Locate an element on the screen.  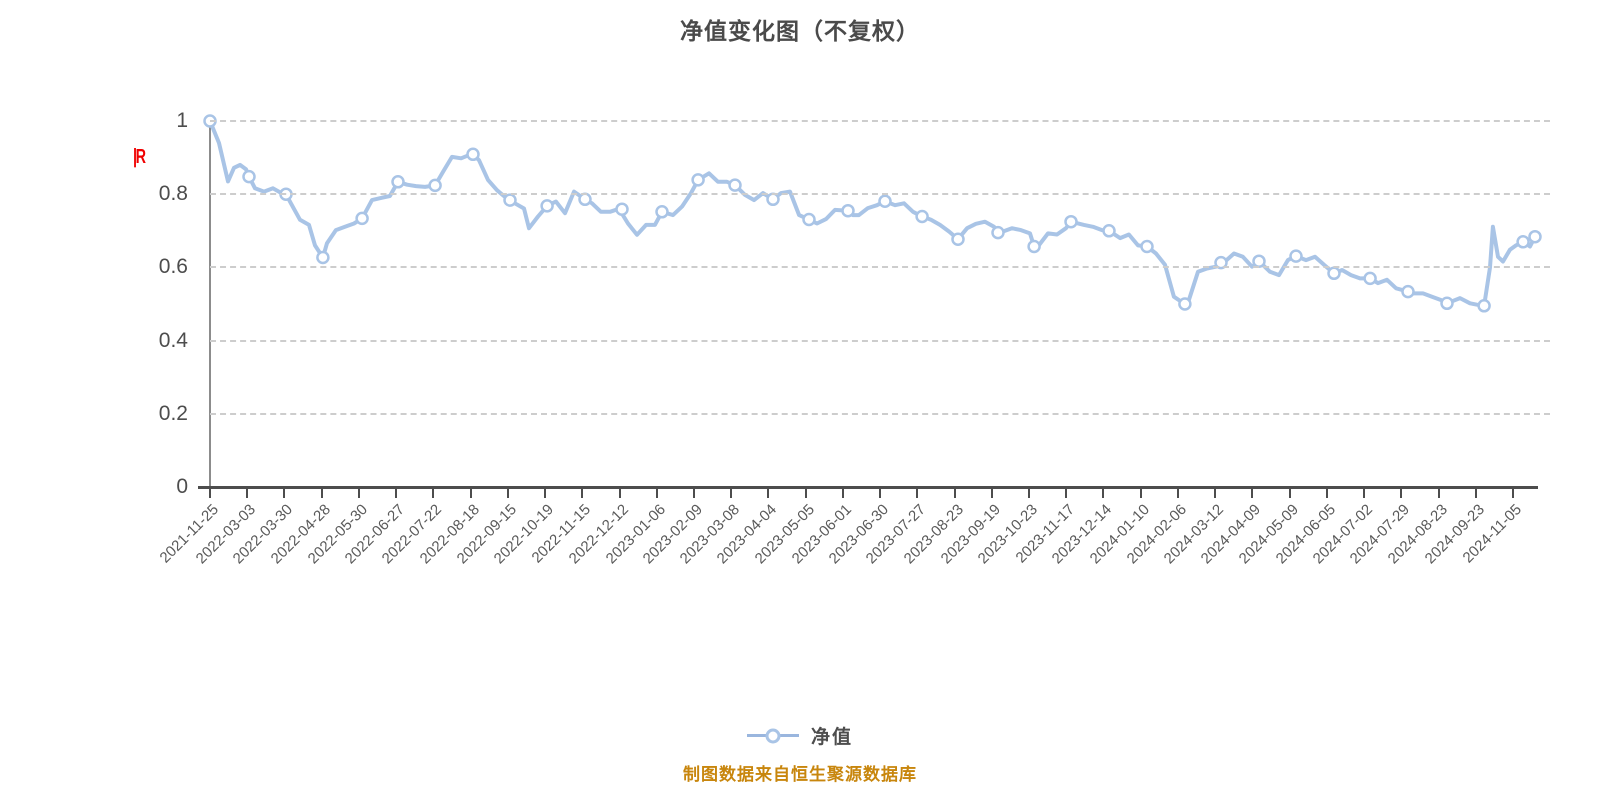
legend-line-marker-icon is located at coordinates (772, 735).